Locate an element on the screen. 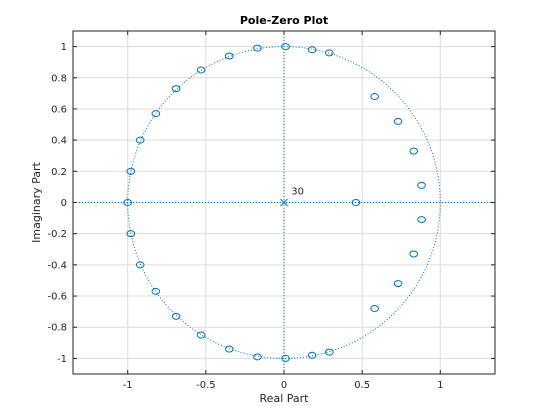 The width and height of the screenshot is (560, 420). y-tick-label-8: 0.6 is located at coordinates (59, 109).